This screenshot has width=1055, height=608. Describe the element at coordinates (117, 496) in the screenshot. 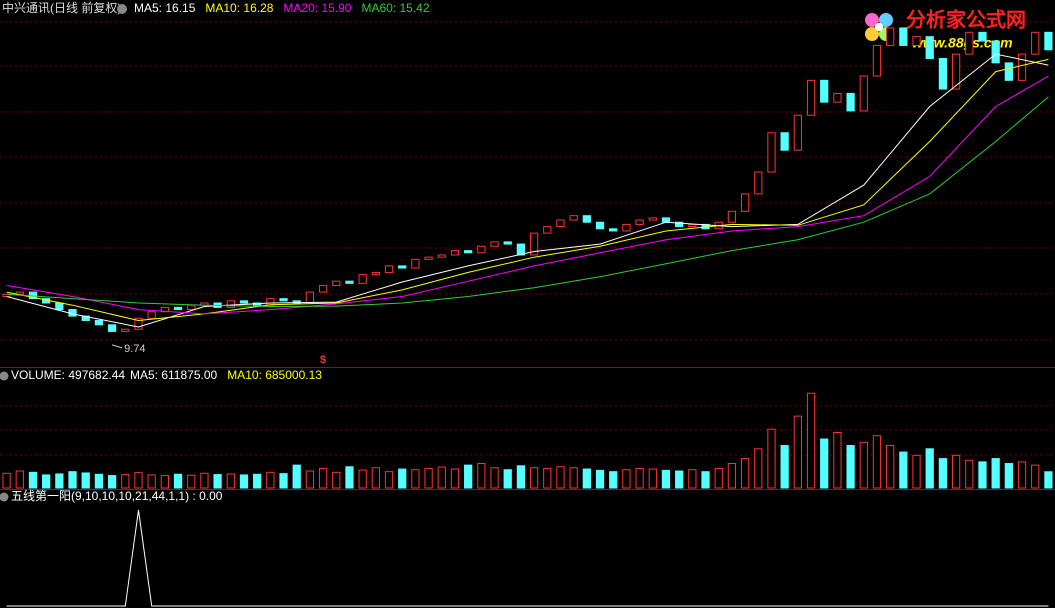

I see `indicator-label: 五线第一阳(9,10,10,10,21,44,1,1) : 0.00` at that location.